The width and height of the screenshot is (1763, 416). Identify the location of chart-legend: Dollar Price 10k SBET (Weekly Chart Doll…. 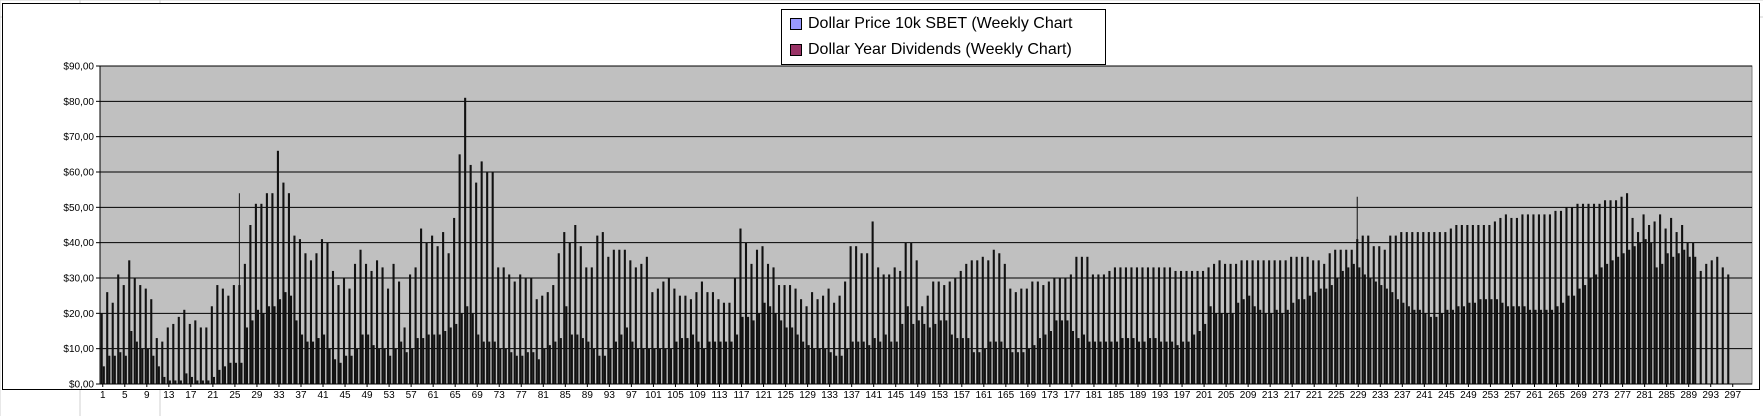
(943, 37).